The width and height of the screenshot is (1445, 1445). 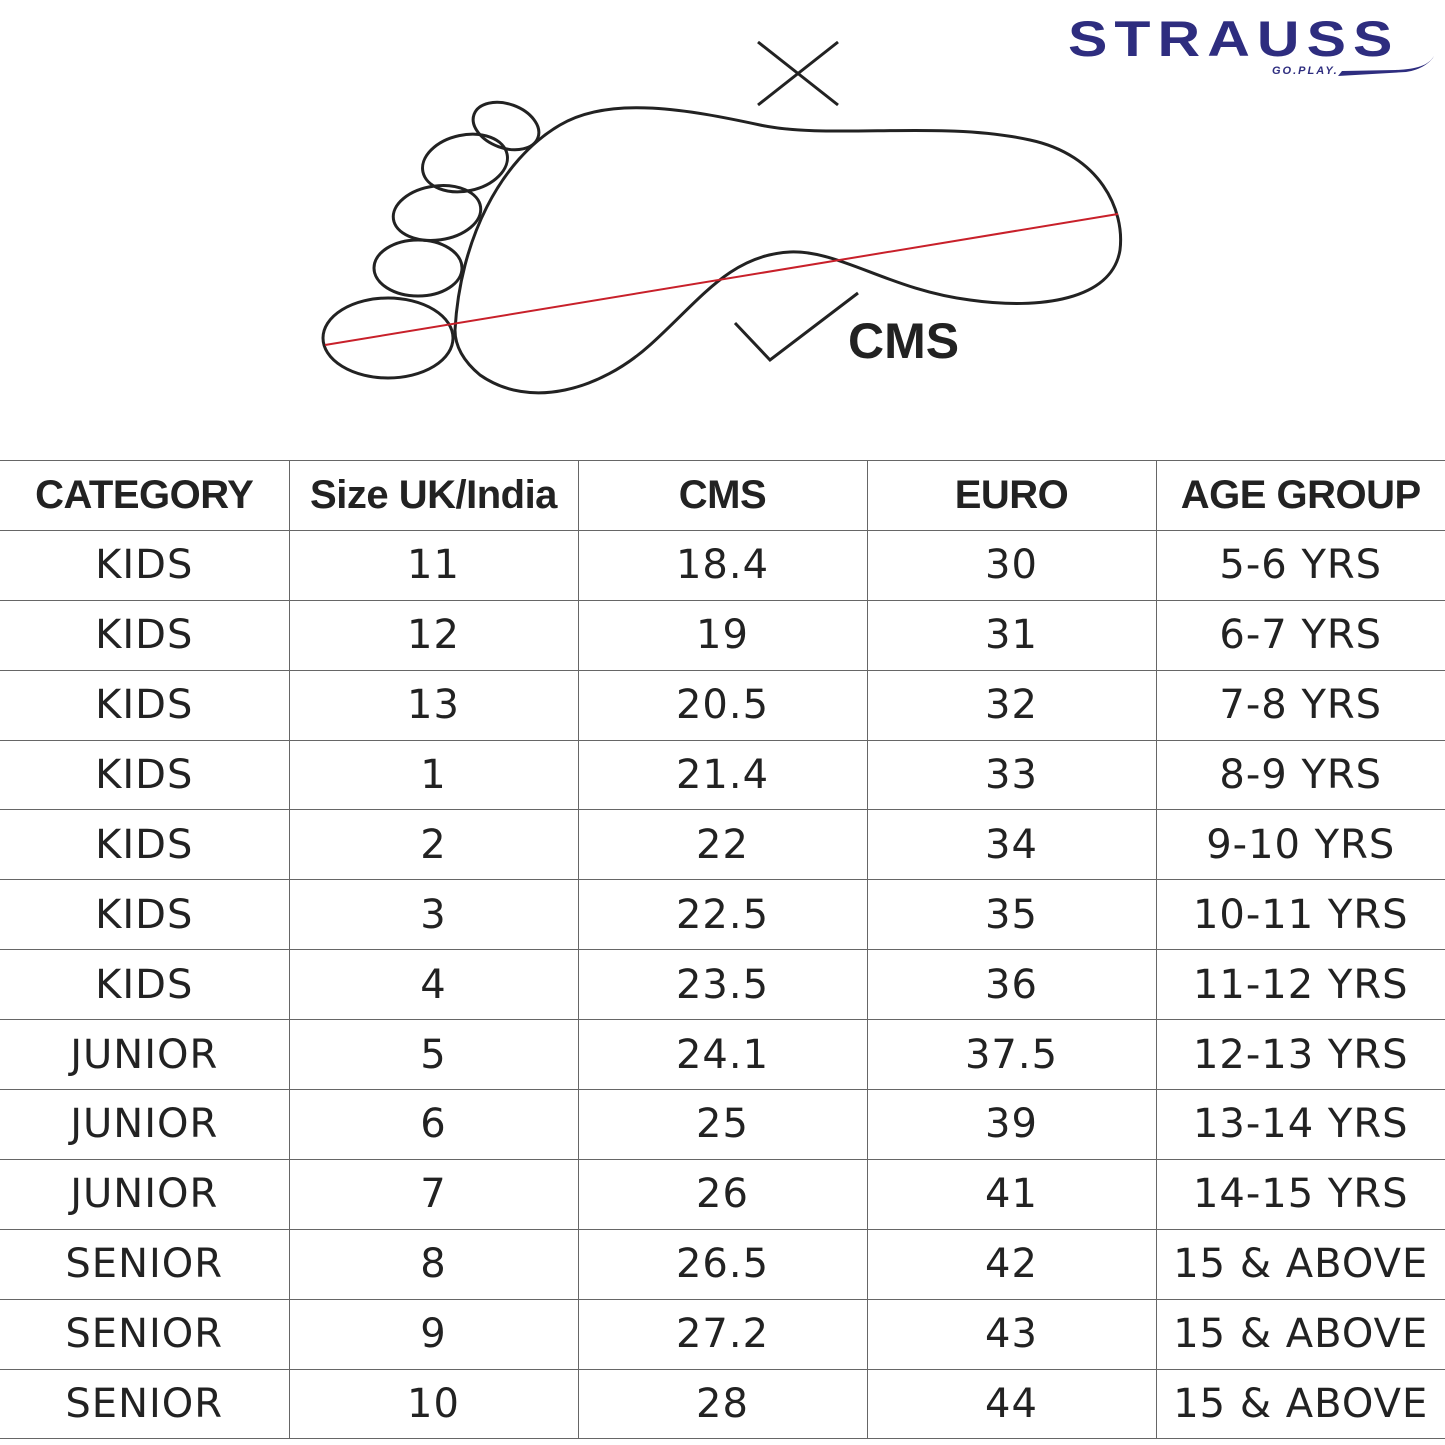 I want to click on table-cell: 19, so click(x=722, y=635).